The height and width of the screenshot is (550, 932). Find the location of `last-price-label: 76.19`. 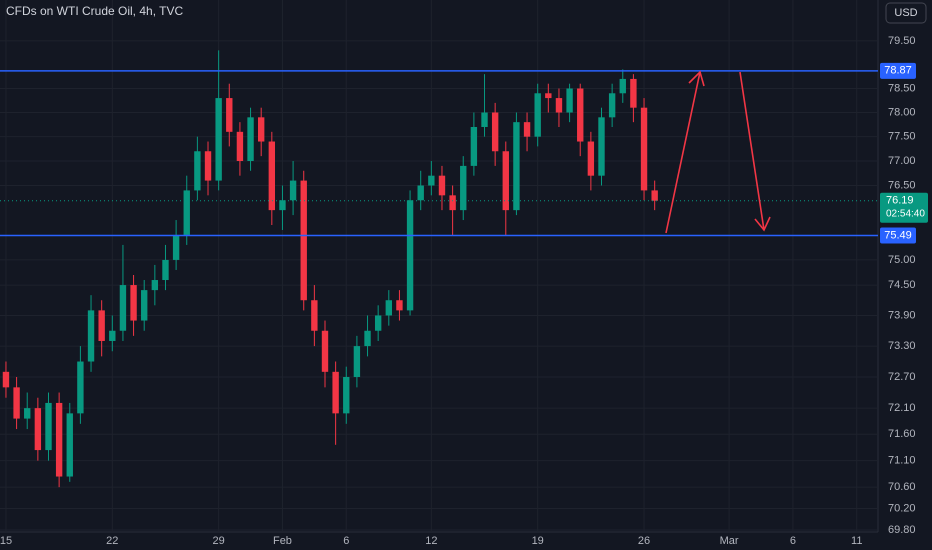

last-price-label: 76.19 is located at coordinates (900, 201).